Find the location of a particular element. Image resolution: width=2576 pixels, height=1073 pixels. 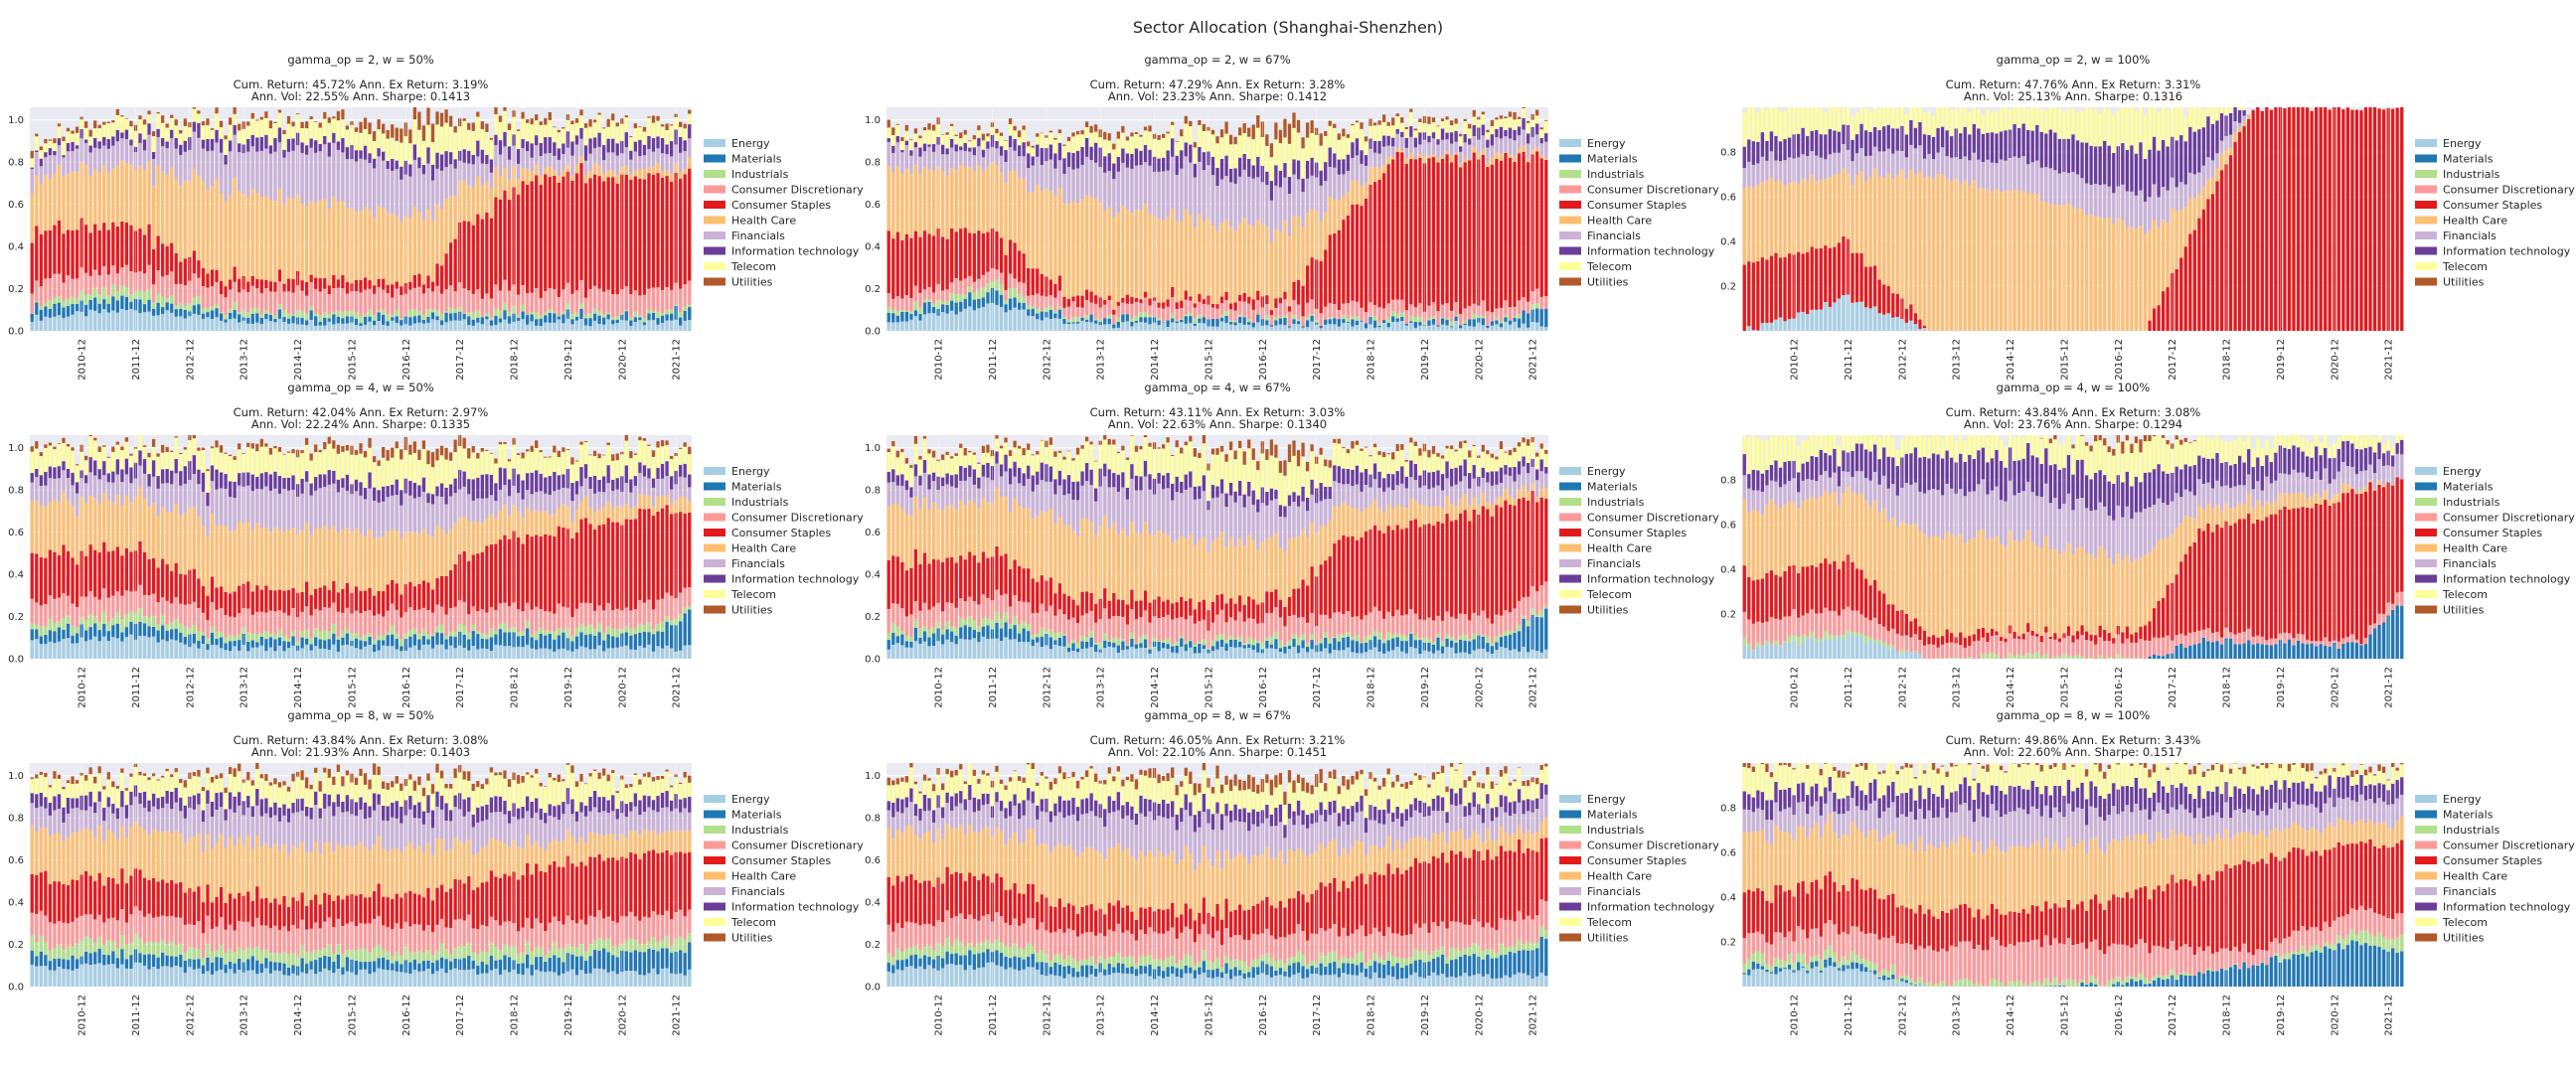

x-tick-label: 2020-12 is located at coordinates (1479, 360).